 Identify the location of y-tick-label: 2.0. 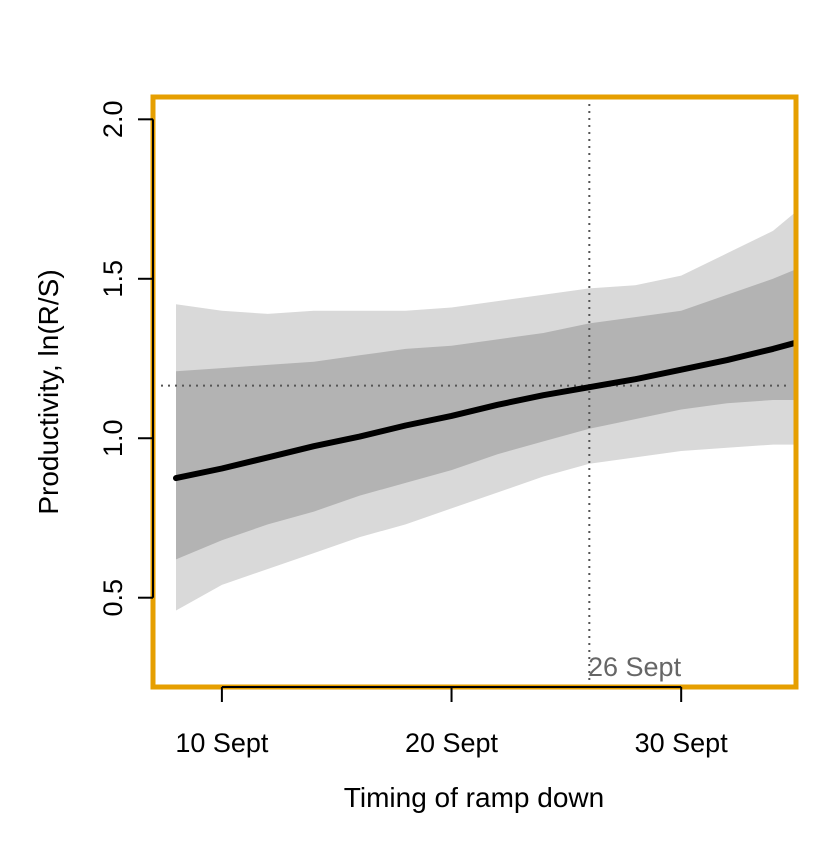
(113, 120).